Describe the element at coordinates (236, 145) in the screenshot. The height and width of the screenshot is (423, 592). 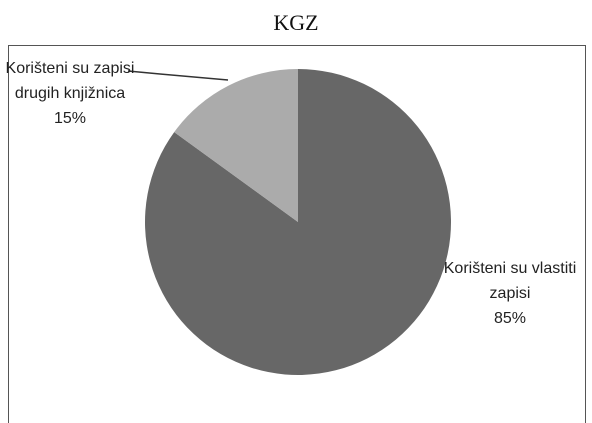
I see `pie-slice` at that location.